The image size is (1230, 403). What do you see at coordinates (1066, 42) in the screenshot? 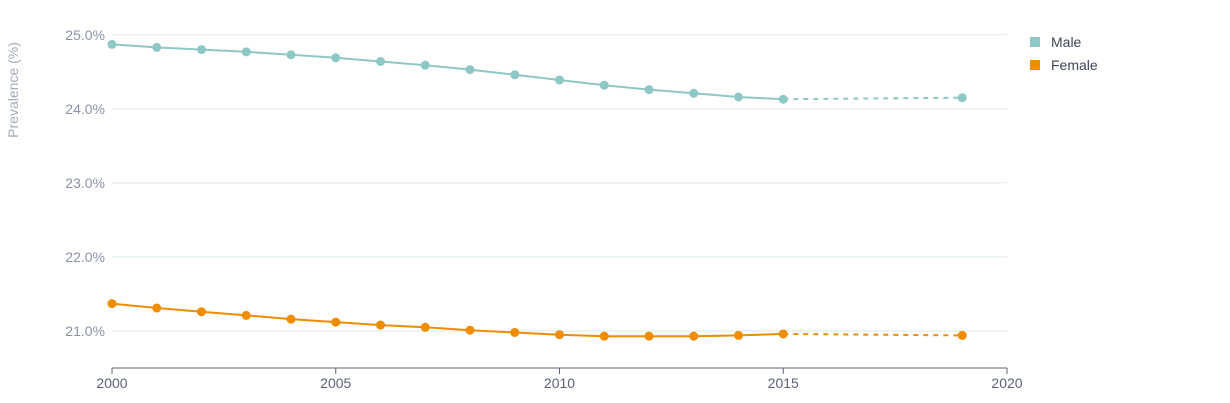
I see `male-legend-label: Male` at bounding box center [1066, 42].